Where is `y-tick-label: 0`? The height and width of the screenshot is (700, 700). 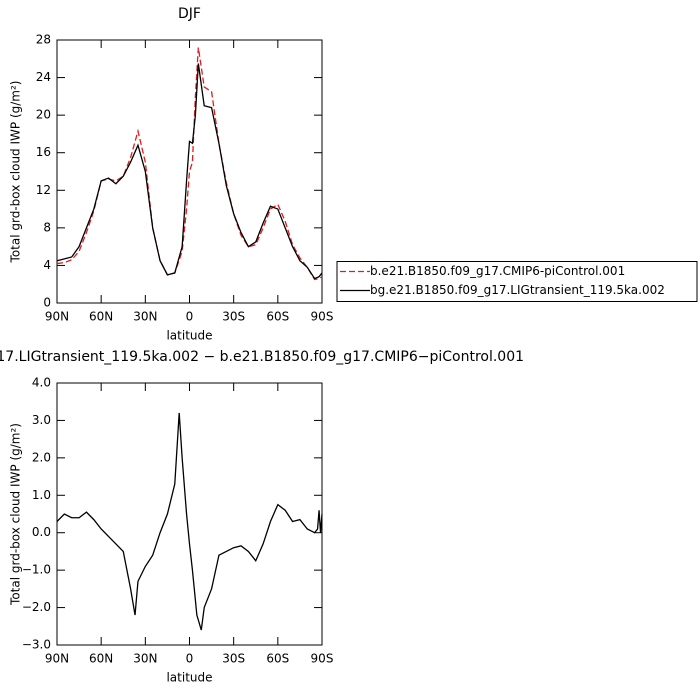
y-tick-label: 0 is located at coordinates (47, 303).